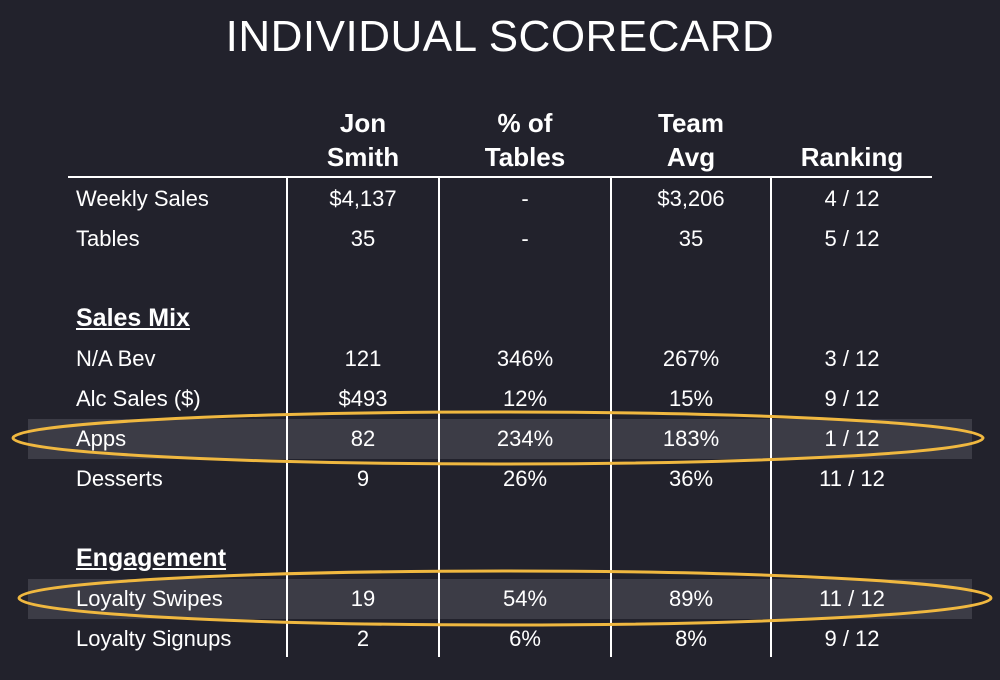  Describe the element at coordinates (363, 157) in the screenshot. I see `header-person-line2: Smith` at that location.